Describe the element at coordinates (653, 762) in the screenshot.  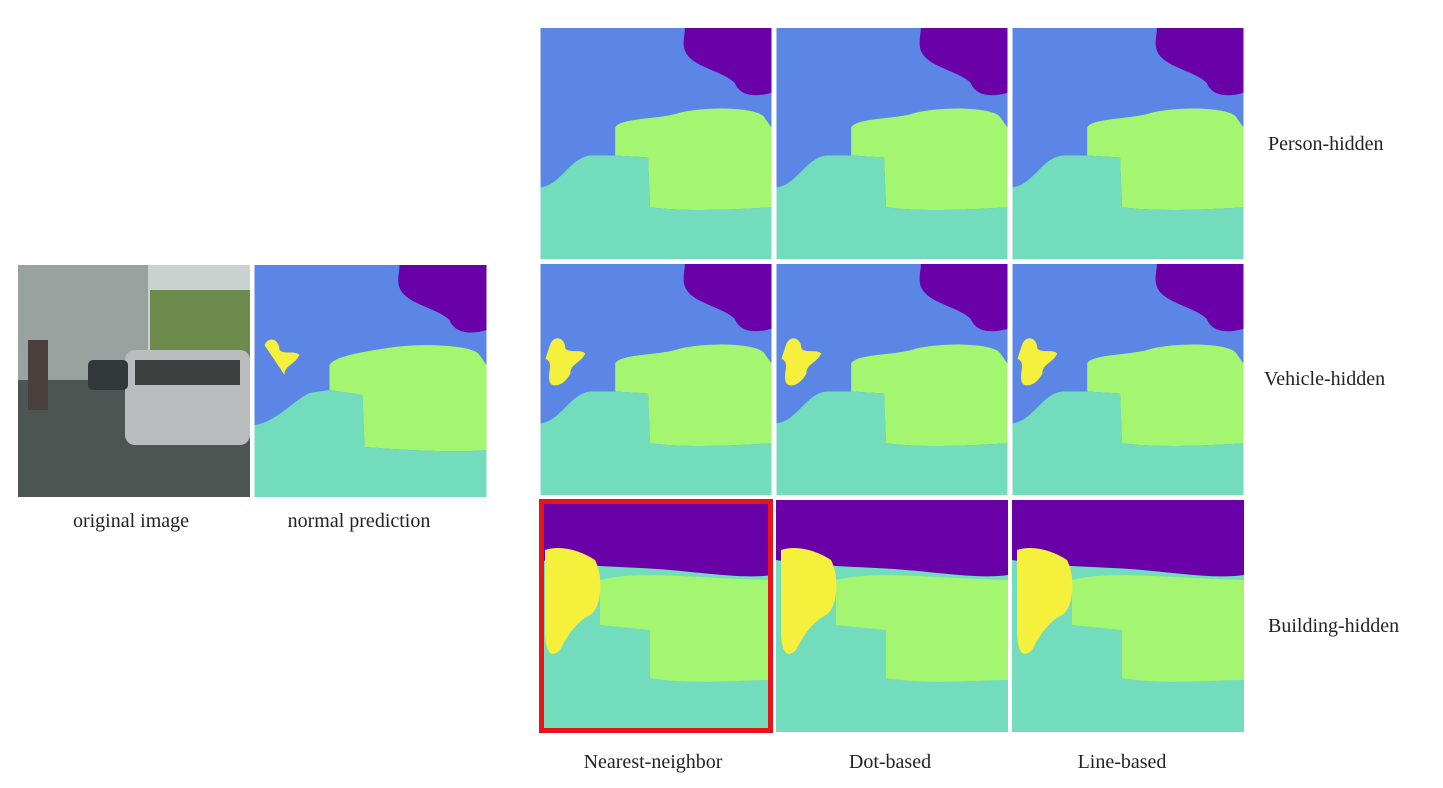
I see `column-label: Nearest-neighbor` at that location.